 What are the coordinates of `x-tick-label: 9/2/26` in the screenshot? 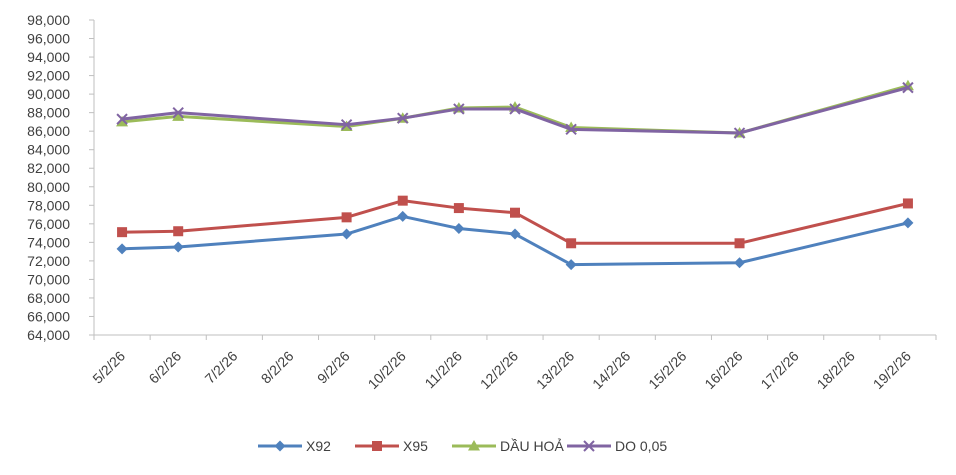 It's located at (333, 367).